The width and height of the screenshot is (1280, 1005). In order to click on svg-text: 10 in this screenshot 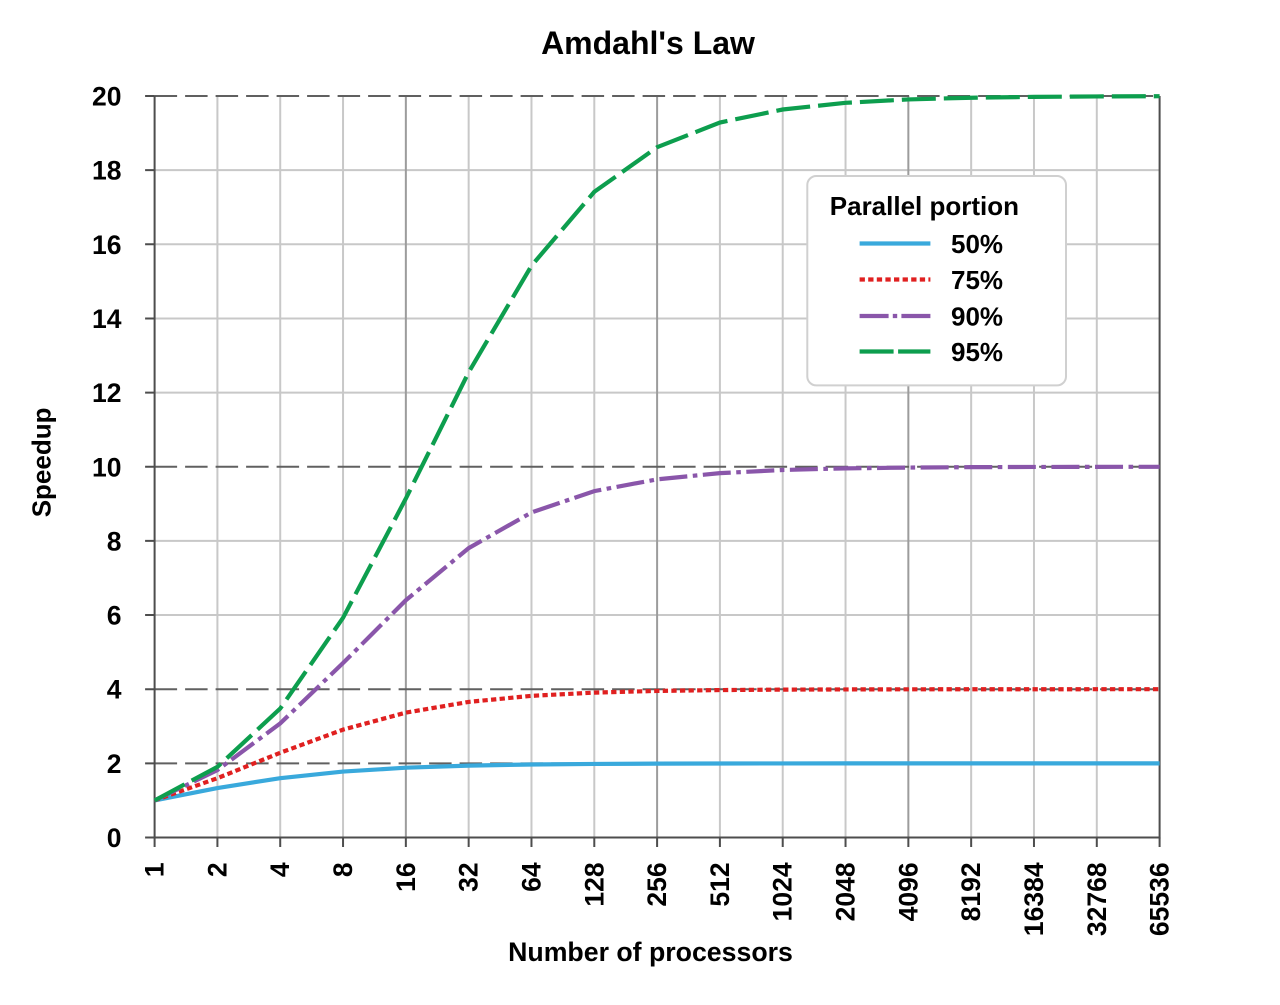, I will do `click(106, 467)`.